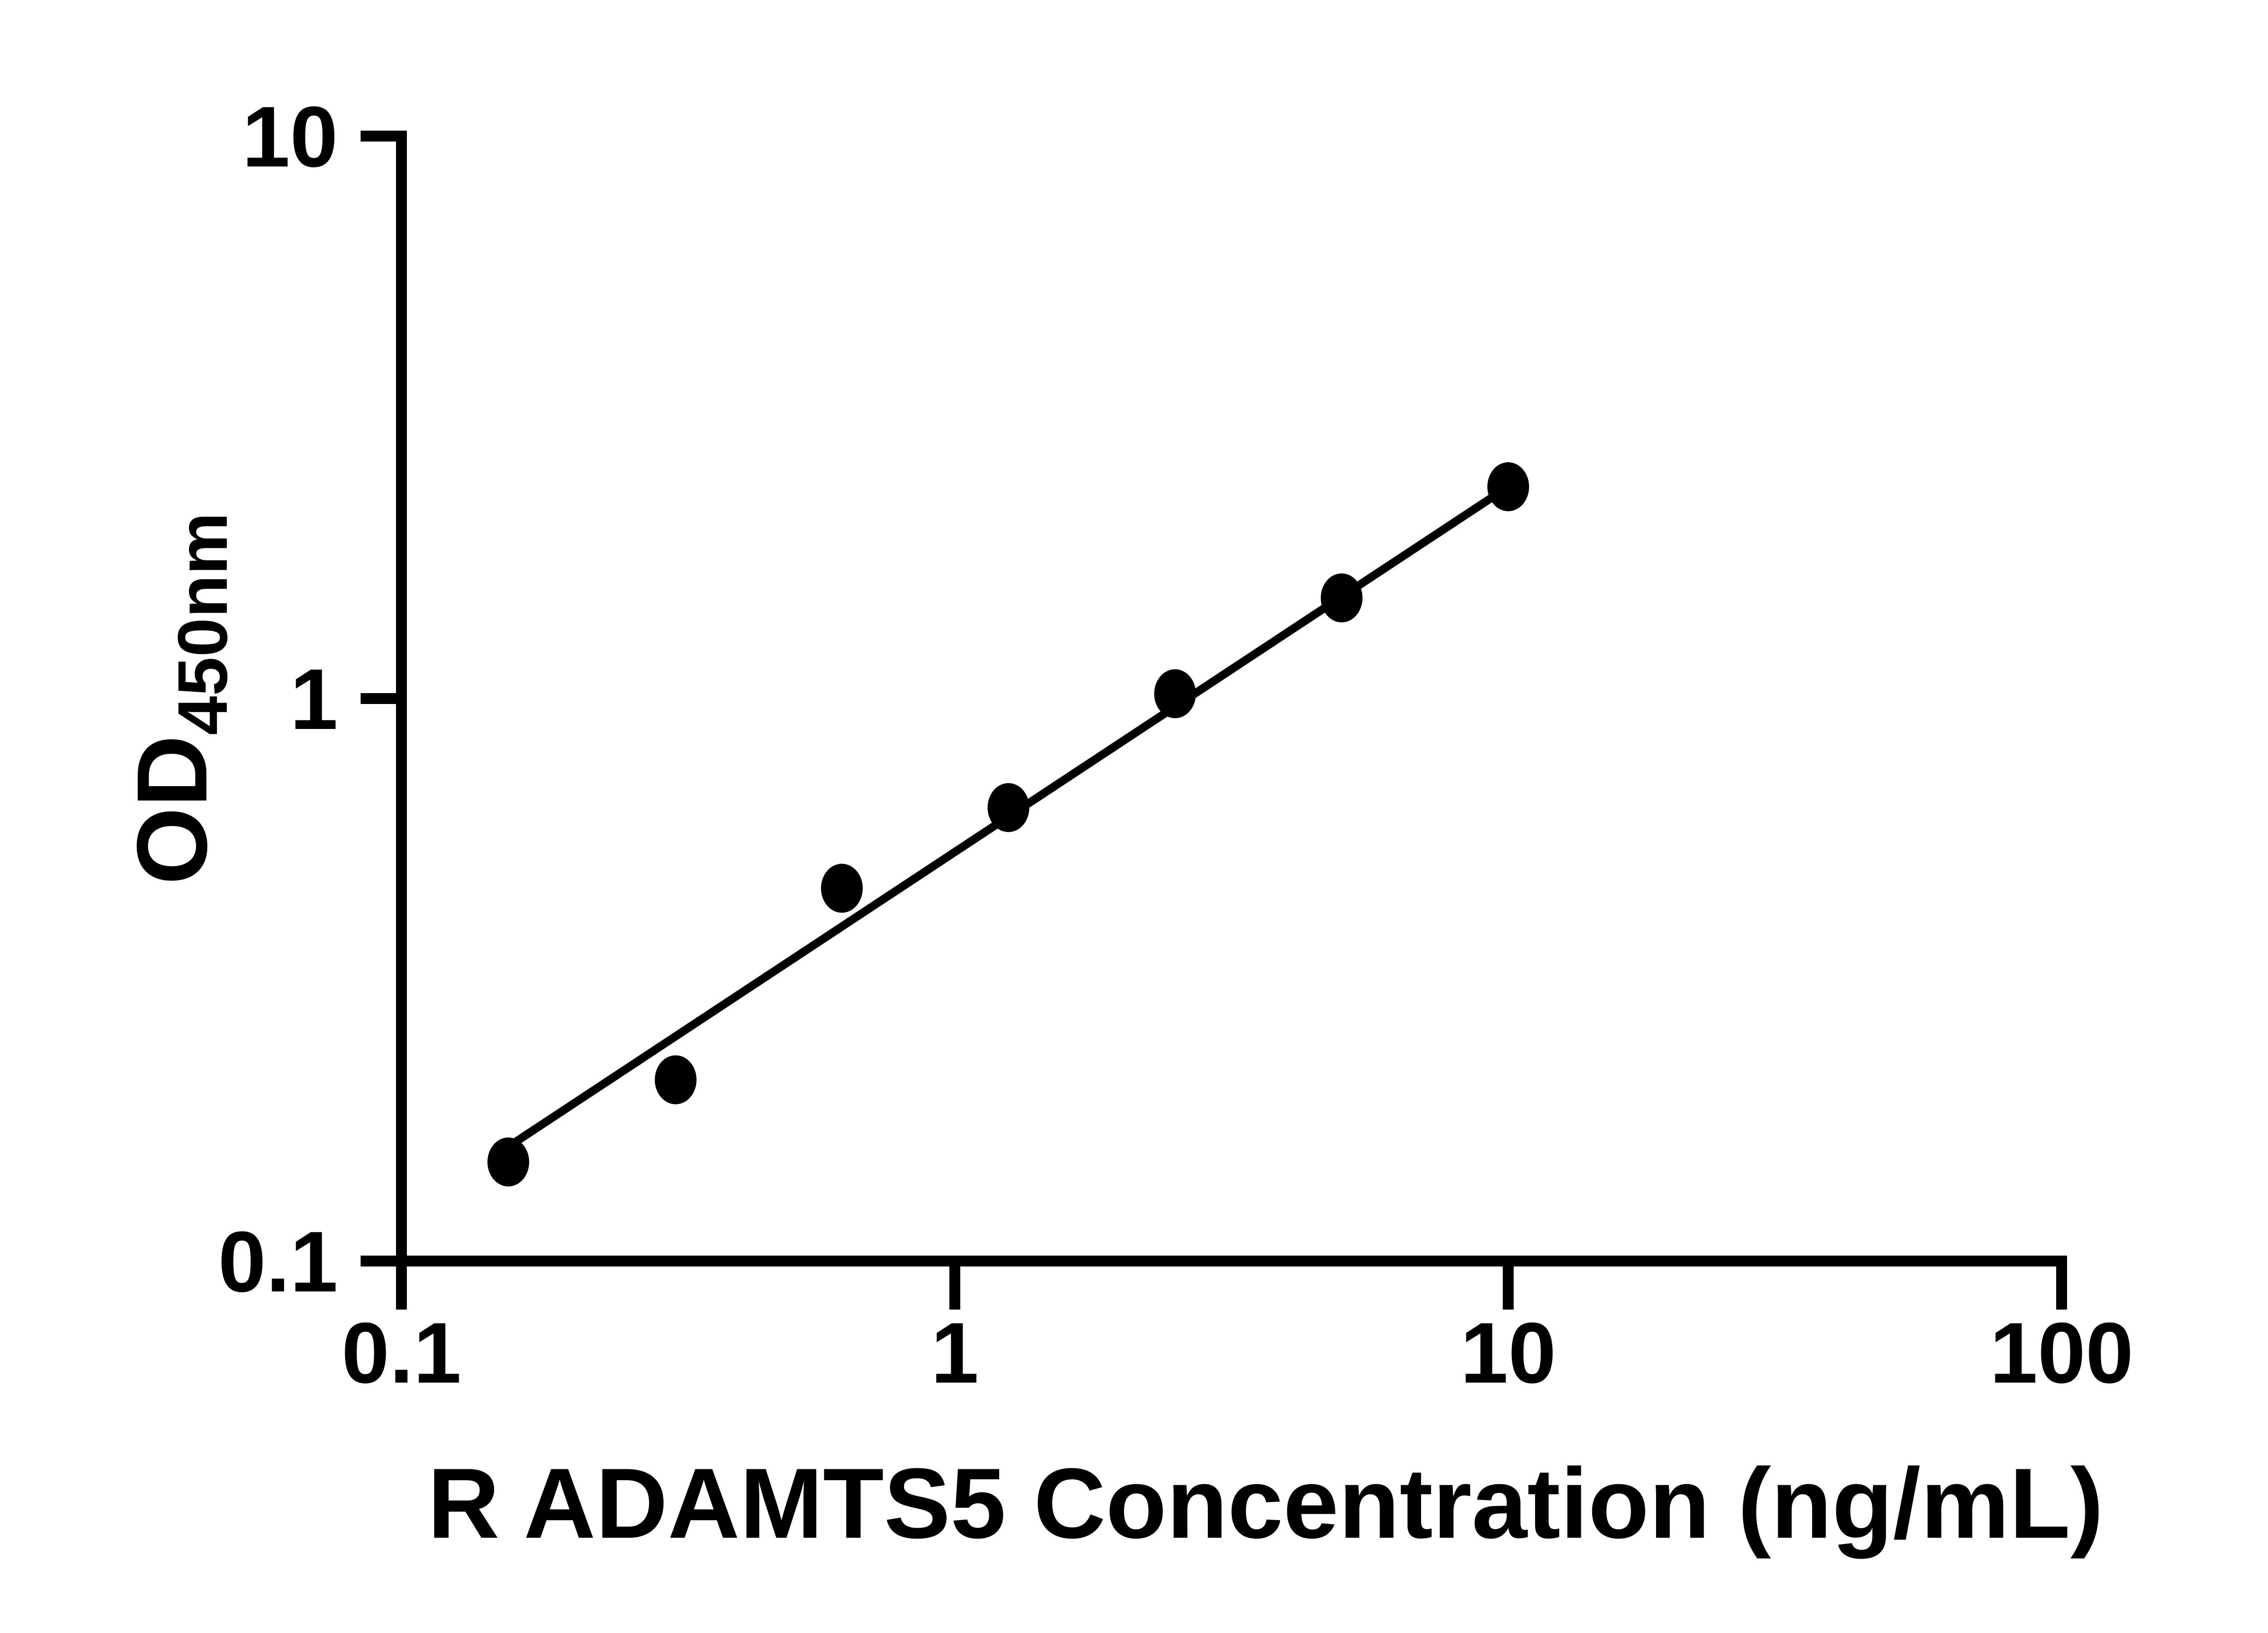 The image size is (2268, 1633). I want to click on x-tick-label: 100, so click(2061, 1353).